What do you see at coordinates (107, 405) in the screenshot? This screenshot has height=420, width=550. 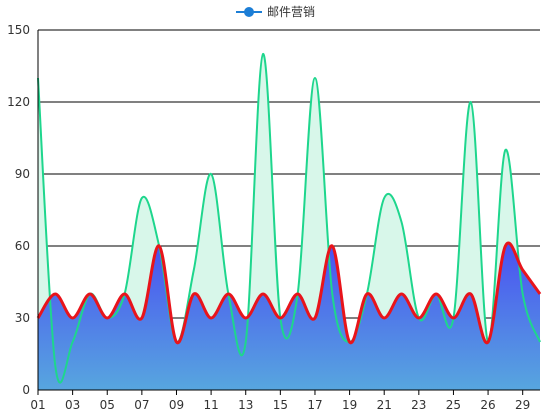 I see `x-tick-label: 05` at bounding box center [107, 405].